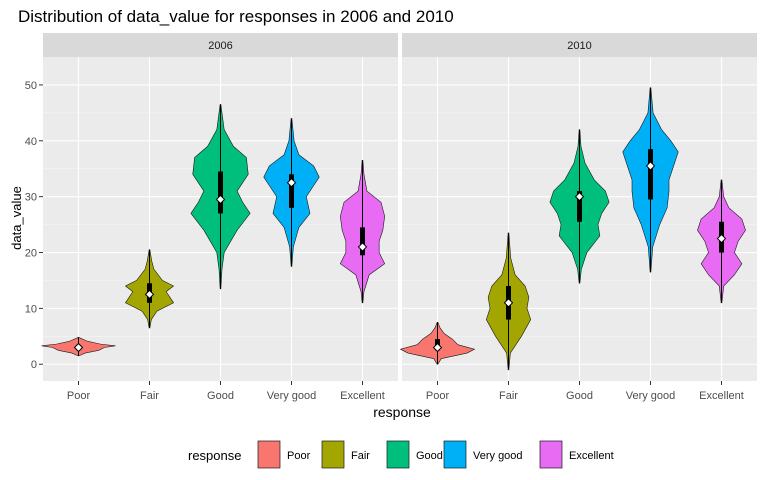 This screenshot has height=480, width=768. What do you see at coordinates (579, 46) in the screenshot?
I see `facet-strip-label: 2010` at bounding box center [579, 46].